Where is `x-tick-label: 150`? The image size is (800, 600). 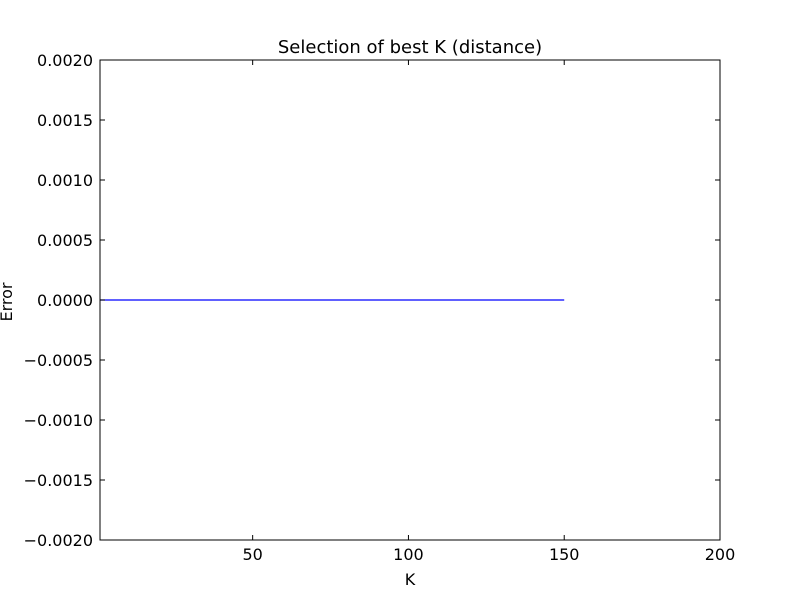 x-tick-label: 150 is located at coordinates (564, 554).